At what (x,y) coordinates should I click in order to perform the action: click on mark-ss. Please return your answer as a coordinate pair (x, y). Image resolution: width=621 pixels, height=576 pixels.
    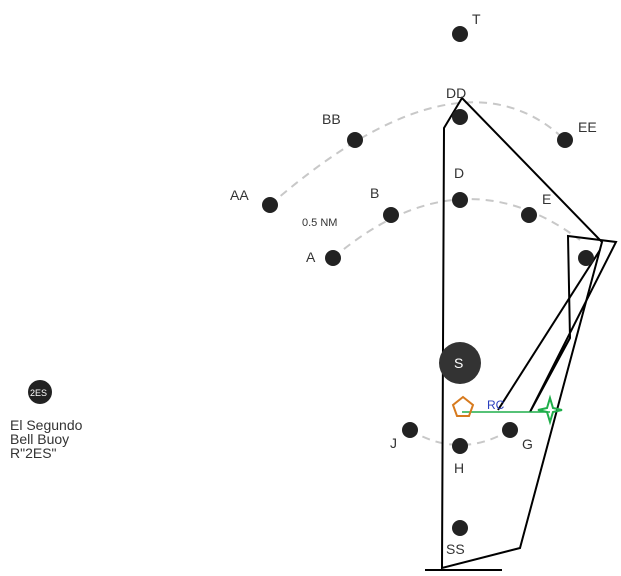
    Looking at the image, I should click on (460, 528).